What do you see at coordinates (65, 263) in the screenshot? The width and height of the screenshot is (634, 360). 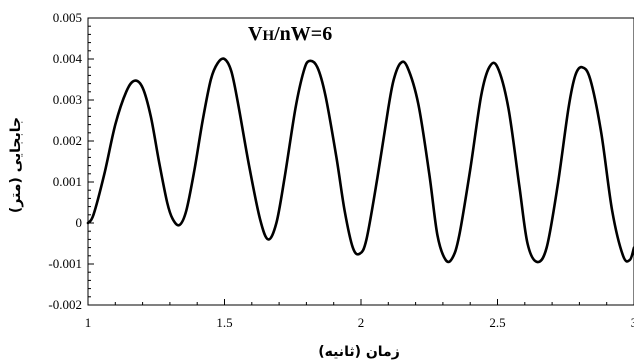 I see `y-tick-label: -0.001` at bounding box center [65, 263].